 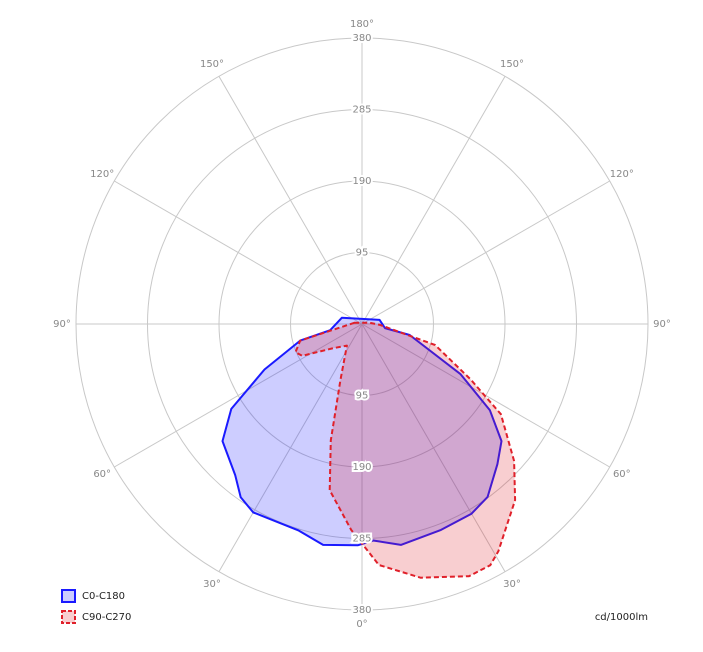 I want to click on legend-label: C90-C270, so click(x=106, y=617).